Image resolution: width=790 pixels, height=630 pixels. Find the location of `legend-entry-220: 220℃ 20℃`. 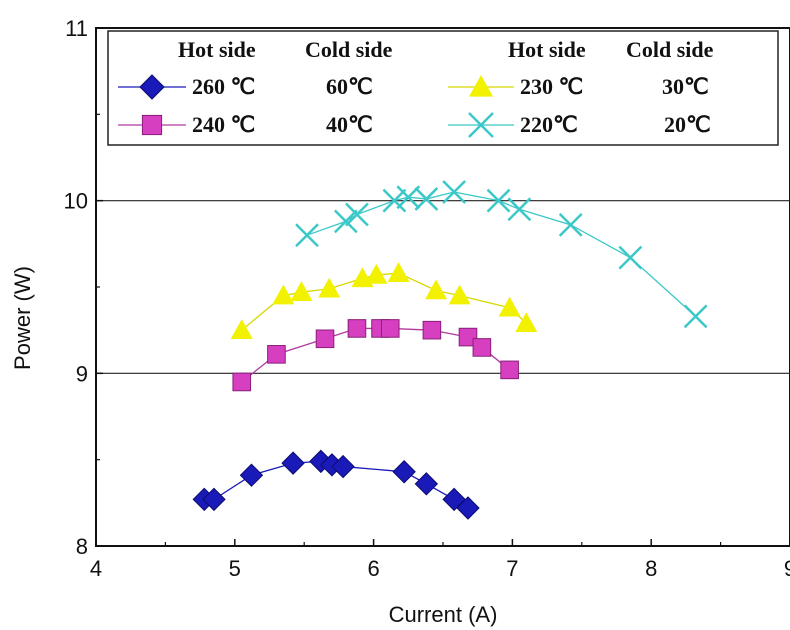

legend-entry-220: 220℃ 20℃ is located at coordinates (579, 125).